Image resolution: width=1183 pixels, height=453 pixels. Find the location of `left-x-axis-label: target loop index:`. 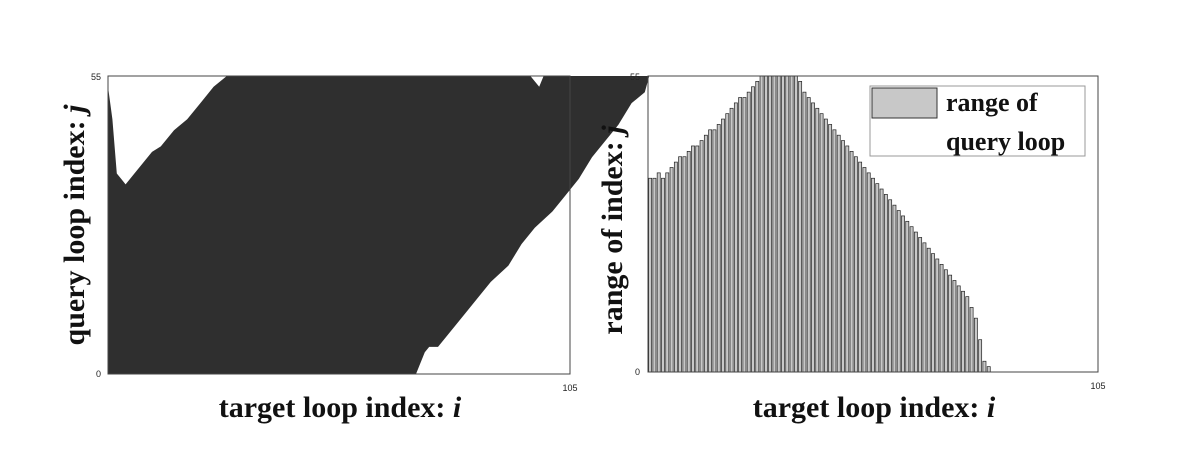

left-x-axis-label: target loop index: is located at coordinates (336, 407).